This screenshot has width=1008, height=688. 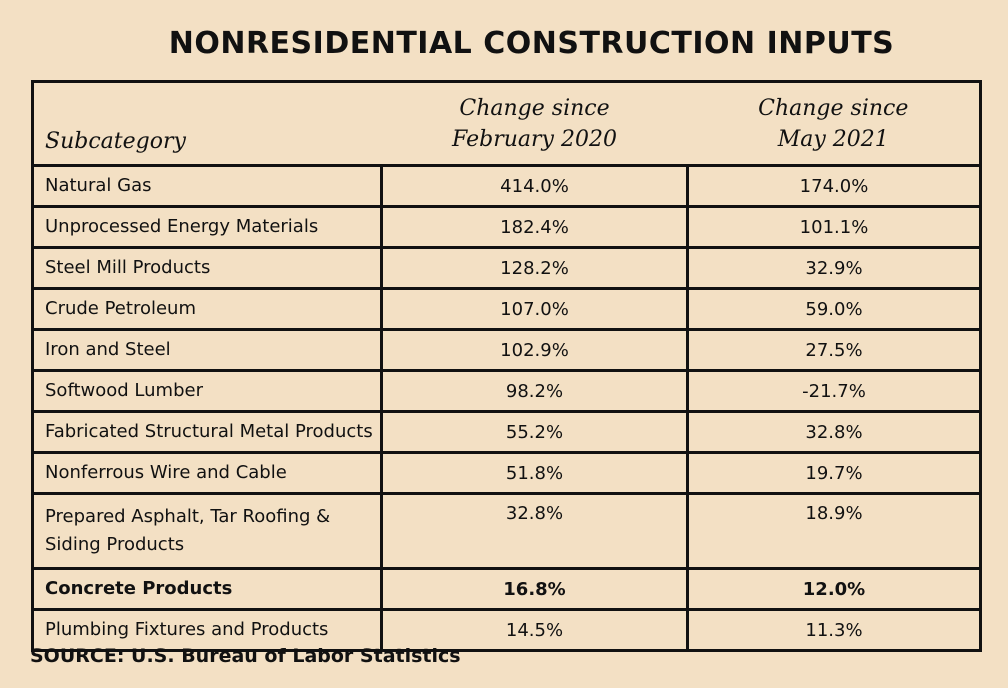 What do you see at coordinates (535, 390) in the screenshot?
I see `row-change-feb2020: 98.2%` at bounding box center [535, 390].